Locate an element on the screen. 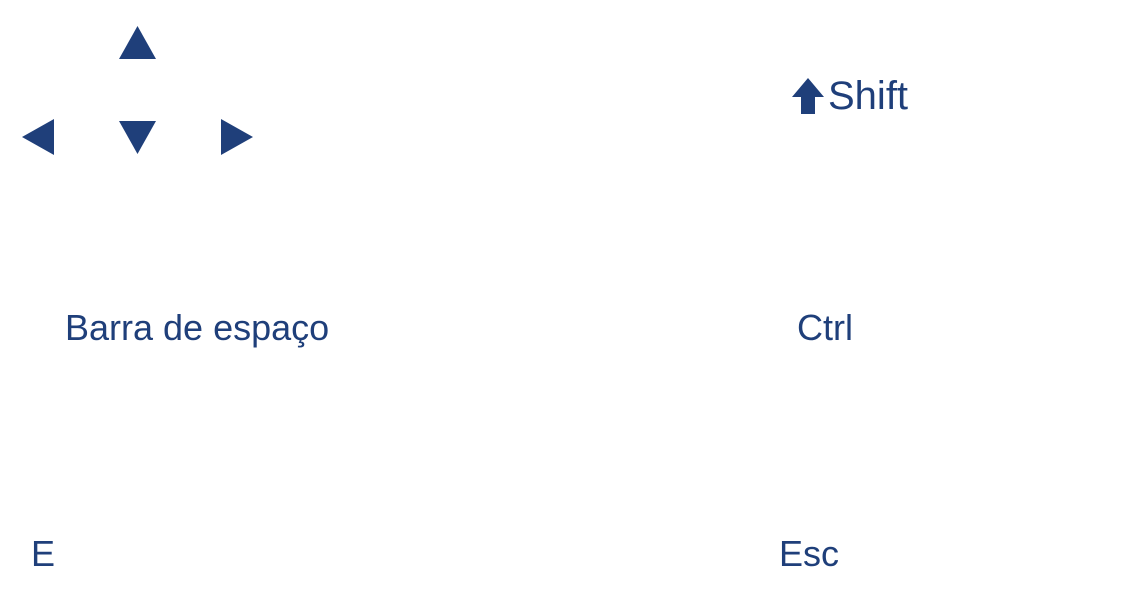 The width and height of the screenshot is (1140, 596). ctrl-key-label: Ctrl is located at coordinates (825, 327).